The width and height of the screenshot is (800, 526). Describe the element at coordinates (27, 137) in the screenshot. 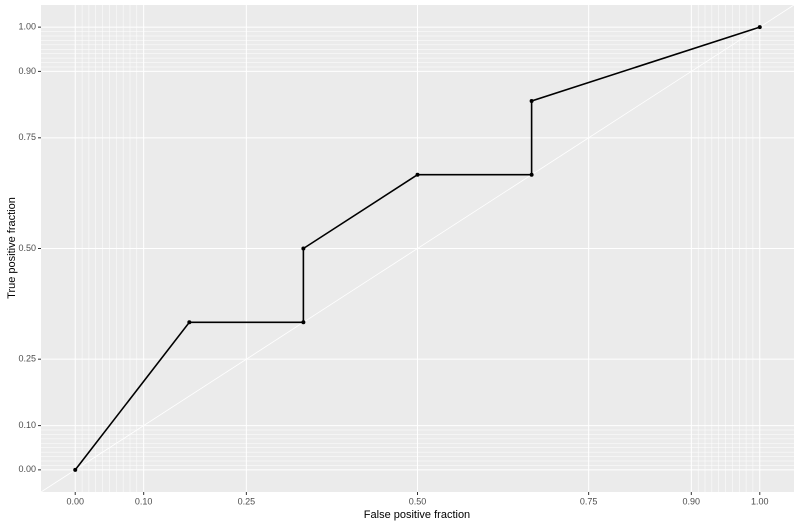

I see `y-tick-label: 0.75` at that location.